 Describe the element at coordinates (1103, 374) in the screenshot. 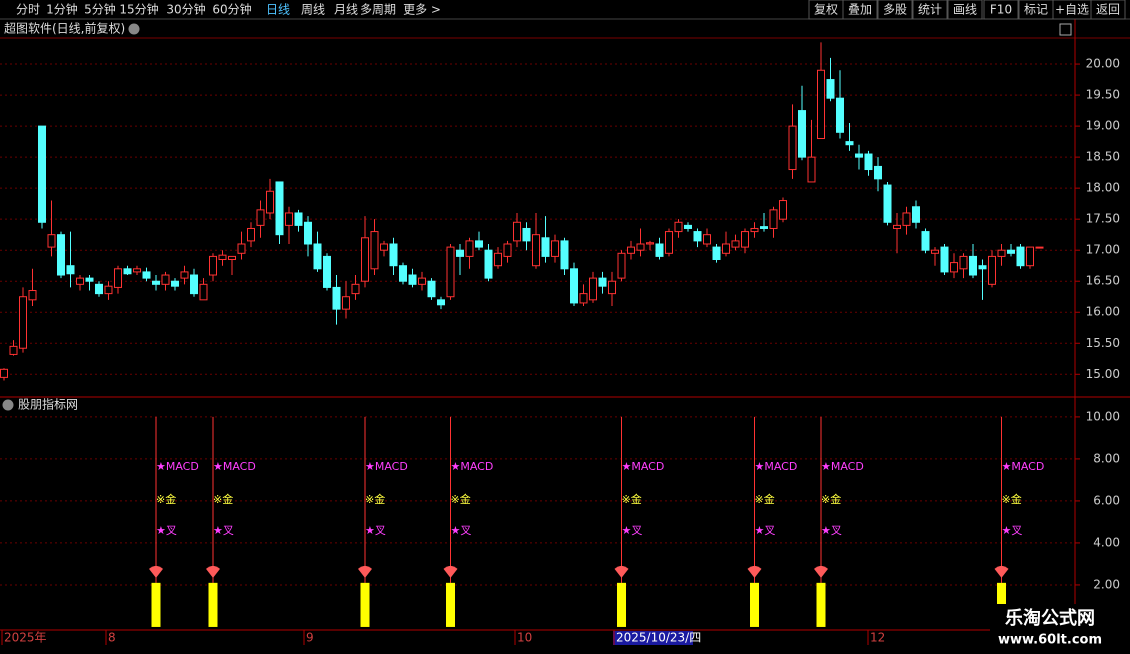

I see `y-tick-label: 15.00` at that location.